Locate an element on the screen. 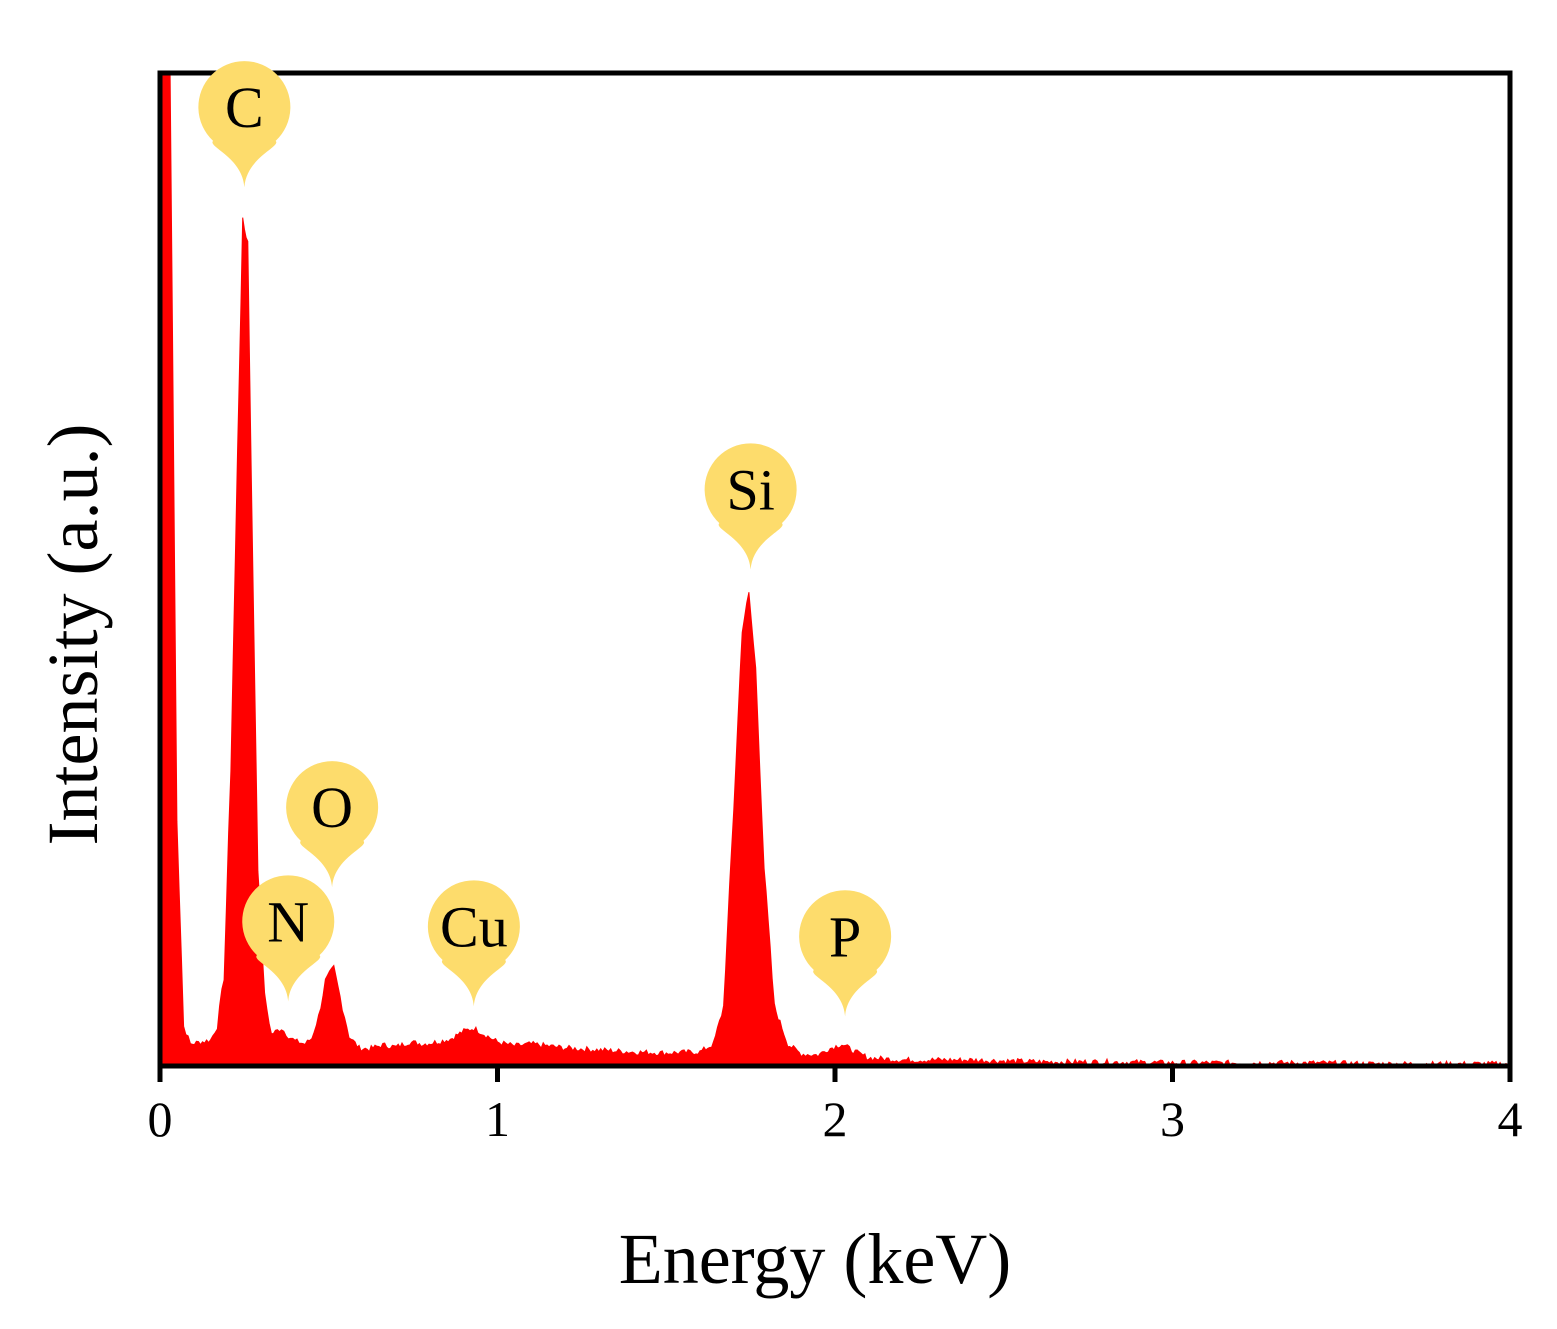  marker-si: Si is located at coordinates (750, 506).